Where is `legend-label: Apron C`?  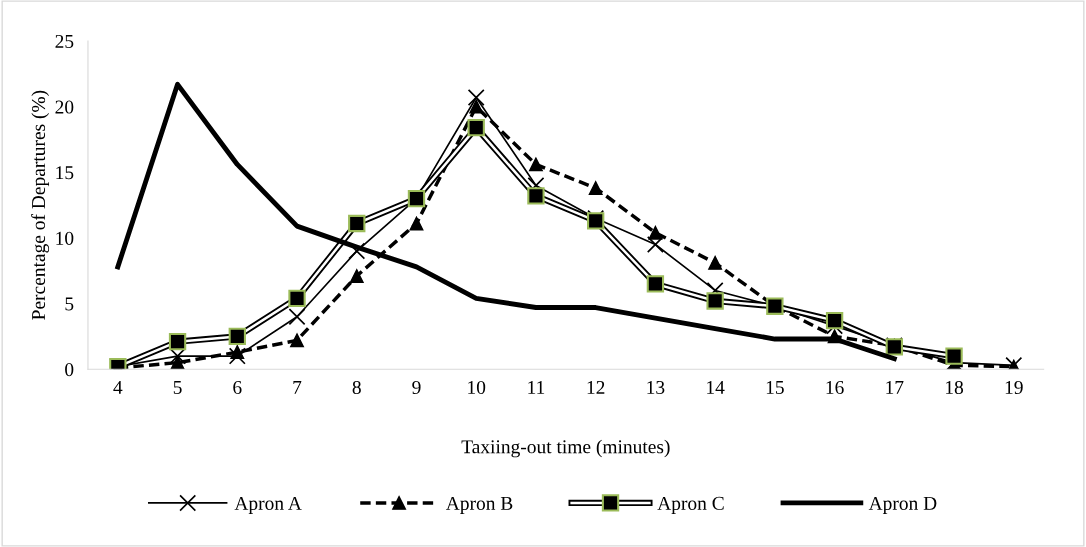 legend-label: Apron C is located at coordinates (690, 505).